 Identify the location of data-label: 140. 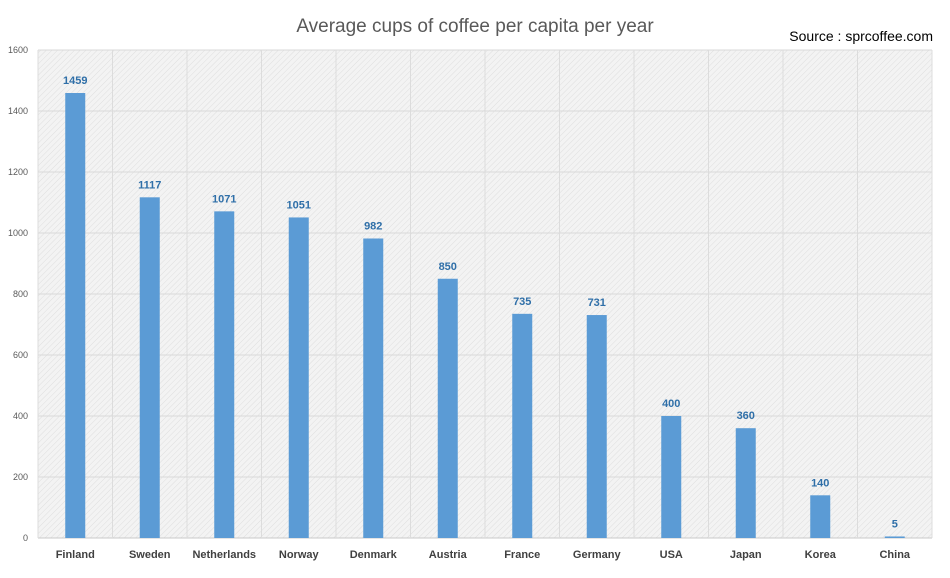
(820, 483).